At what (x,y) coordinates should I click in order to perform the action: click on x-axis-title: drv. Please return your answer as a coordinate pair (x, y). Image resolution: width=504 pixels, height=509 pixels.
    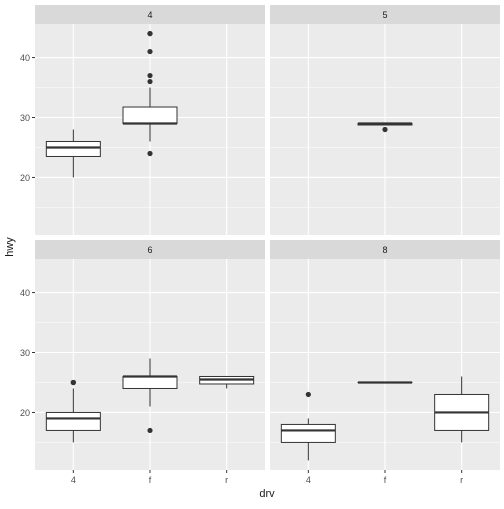
    Looking at the image, I should click on (267, 494).